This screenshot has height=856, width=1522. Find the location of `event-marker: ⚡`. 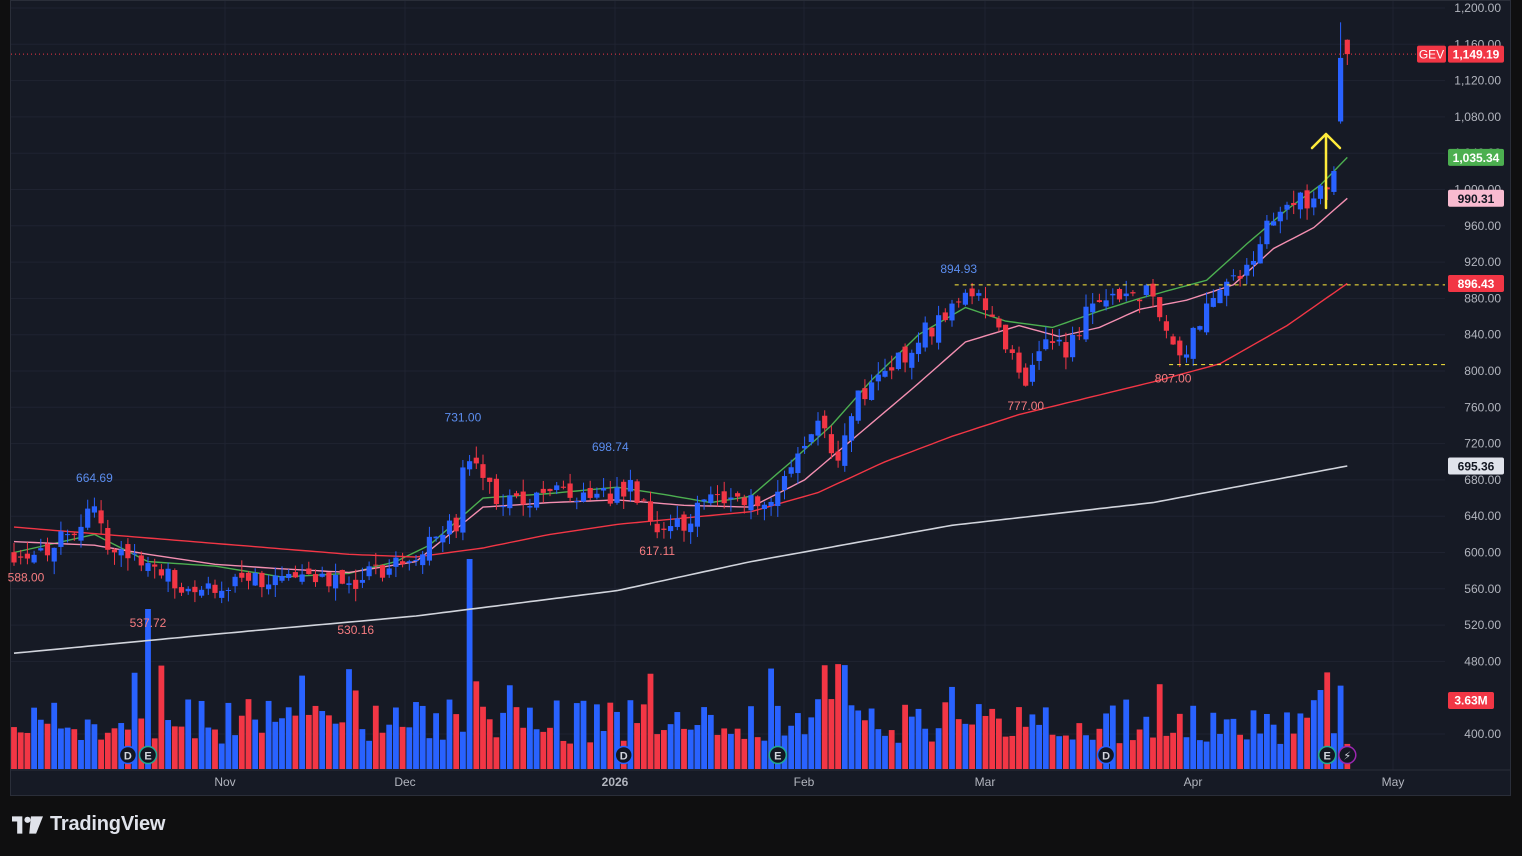

event-marker: ⚡ is located at coordinates (1347, 755).